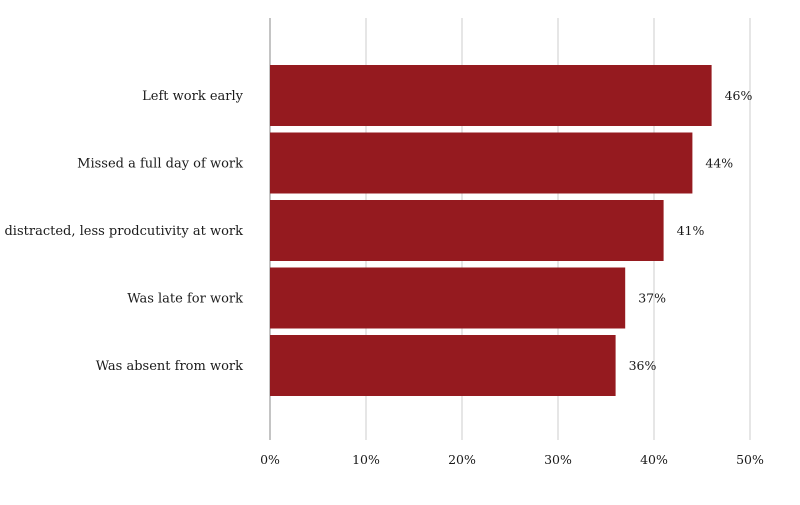 The image size is (800, 505). I want to click on data-labels: 46% 44% 41% 37% 36%, so click(691, 230).